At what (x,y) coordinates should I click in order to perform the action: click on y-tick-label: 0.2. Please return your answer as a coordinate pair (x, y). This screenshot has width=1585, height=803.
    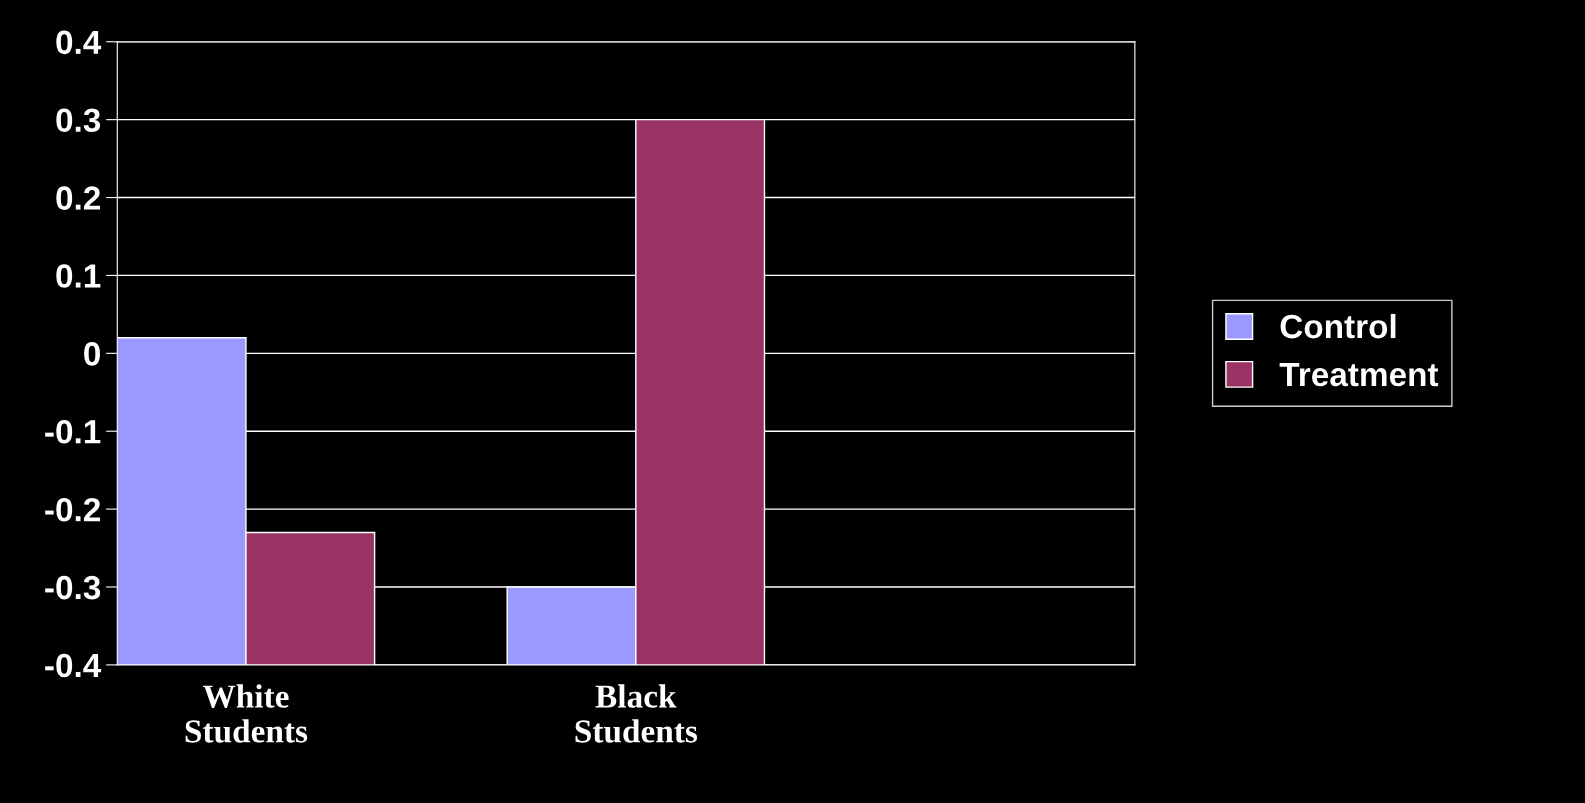
    Looking at the image, I should click on (78, 198).